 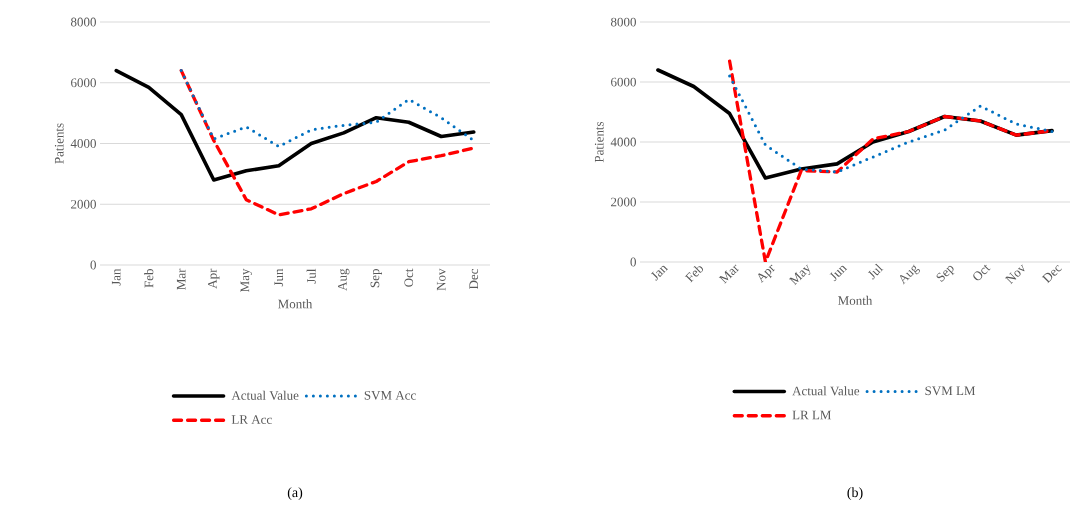 What do you see at coordinates (855, 493) in the screenshot?
I see `text: (b)` at bounding box center [855, 493].